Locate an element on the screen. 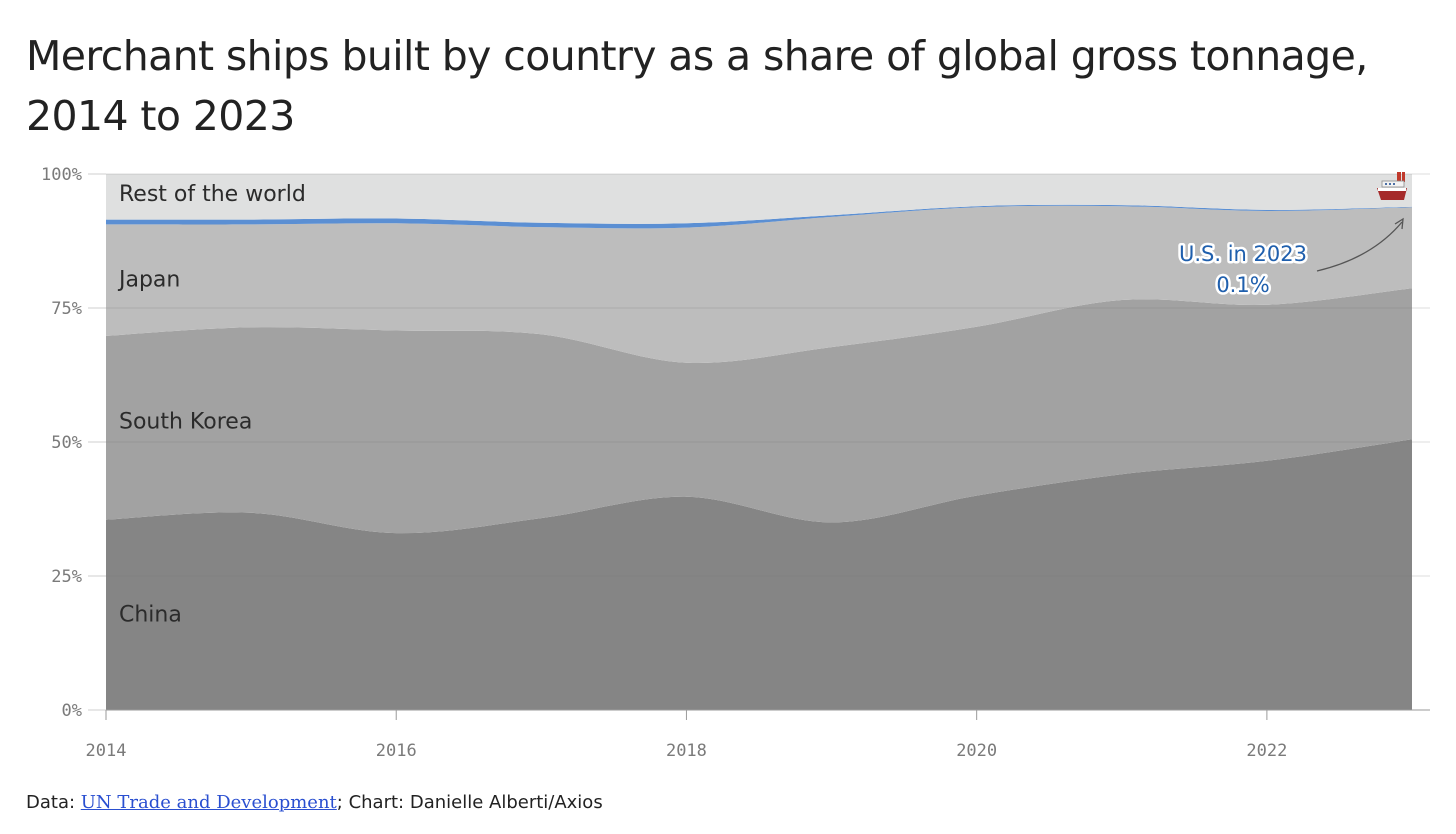 This screenshot has width=1456, height=834. annotation-arrow is located at coordinates (1359, 246).